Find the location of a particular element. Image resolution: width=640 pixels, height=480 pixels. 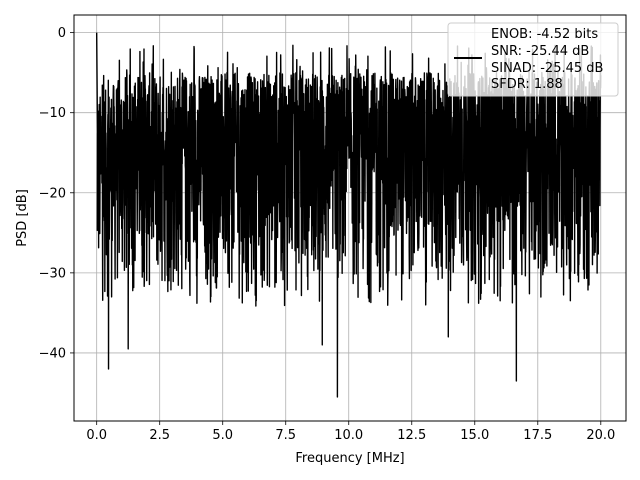

legend-entry-sfdr: SFDR: 1.88 is located at coordinates (527, 84).